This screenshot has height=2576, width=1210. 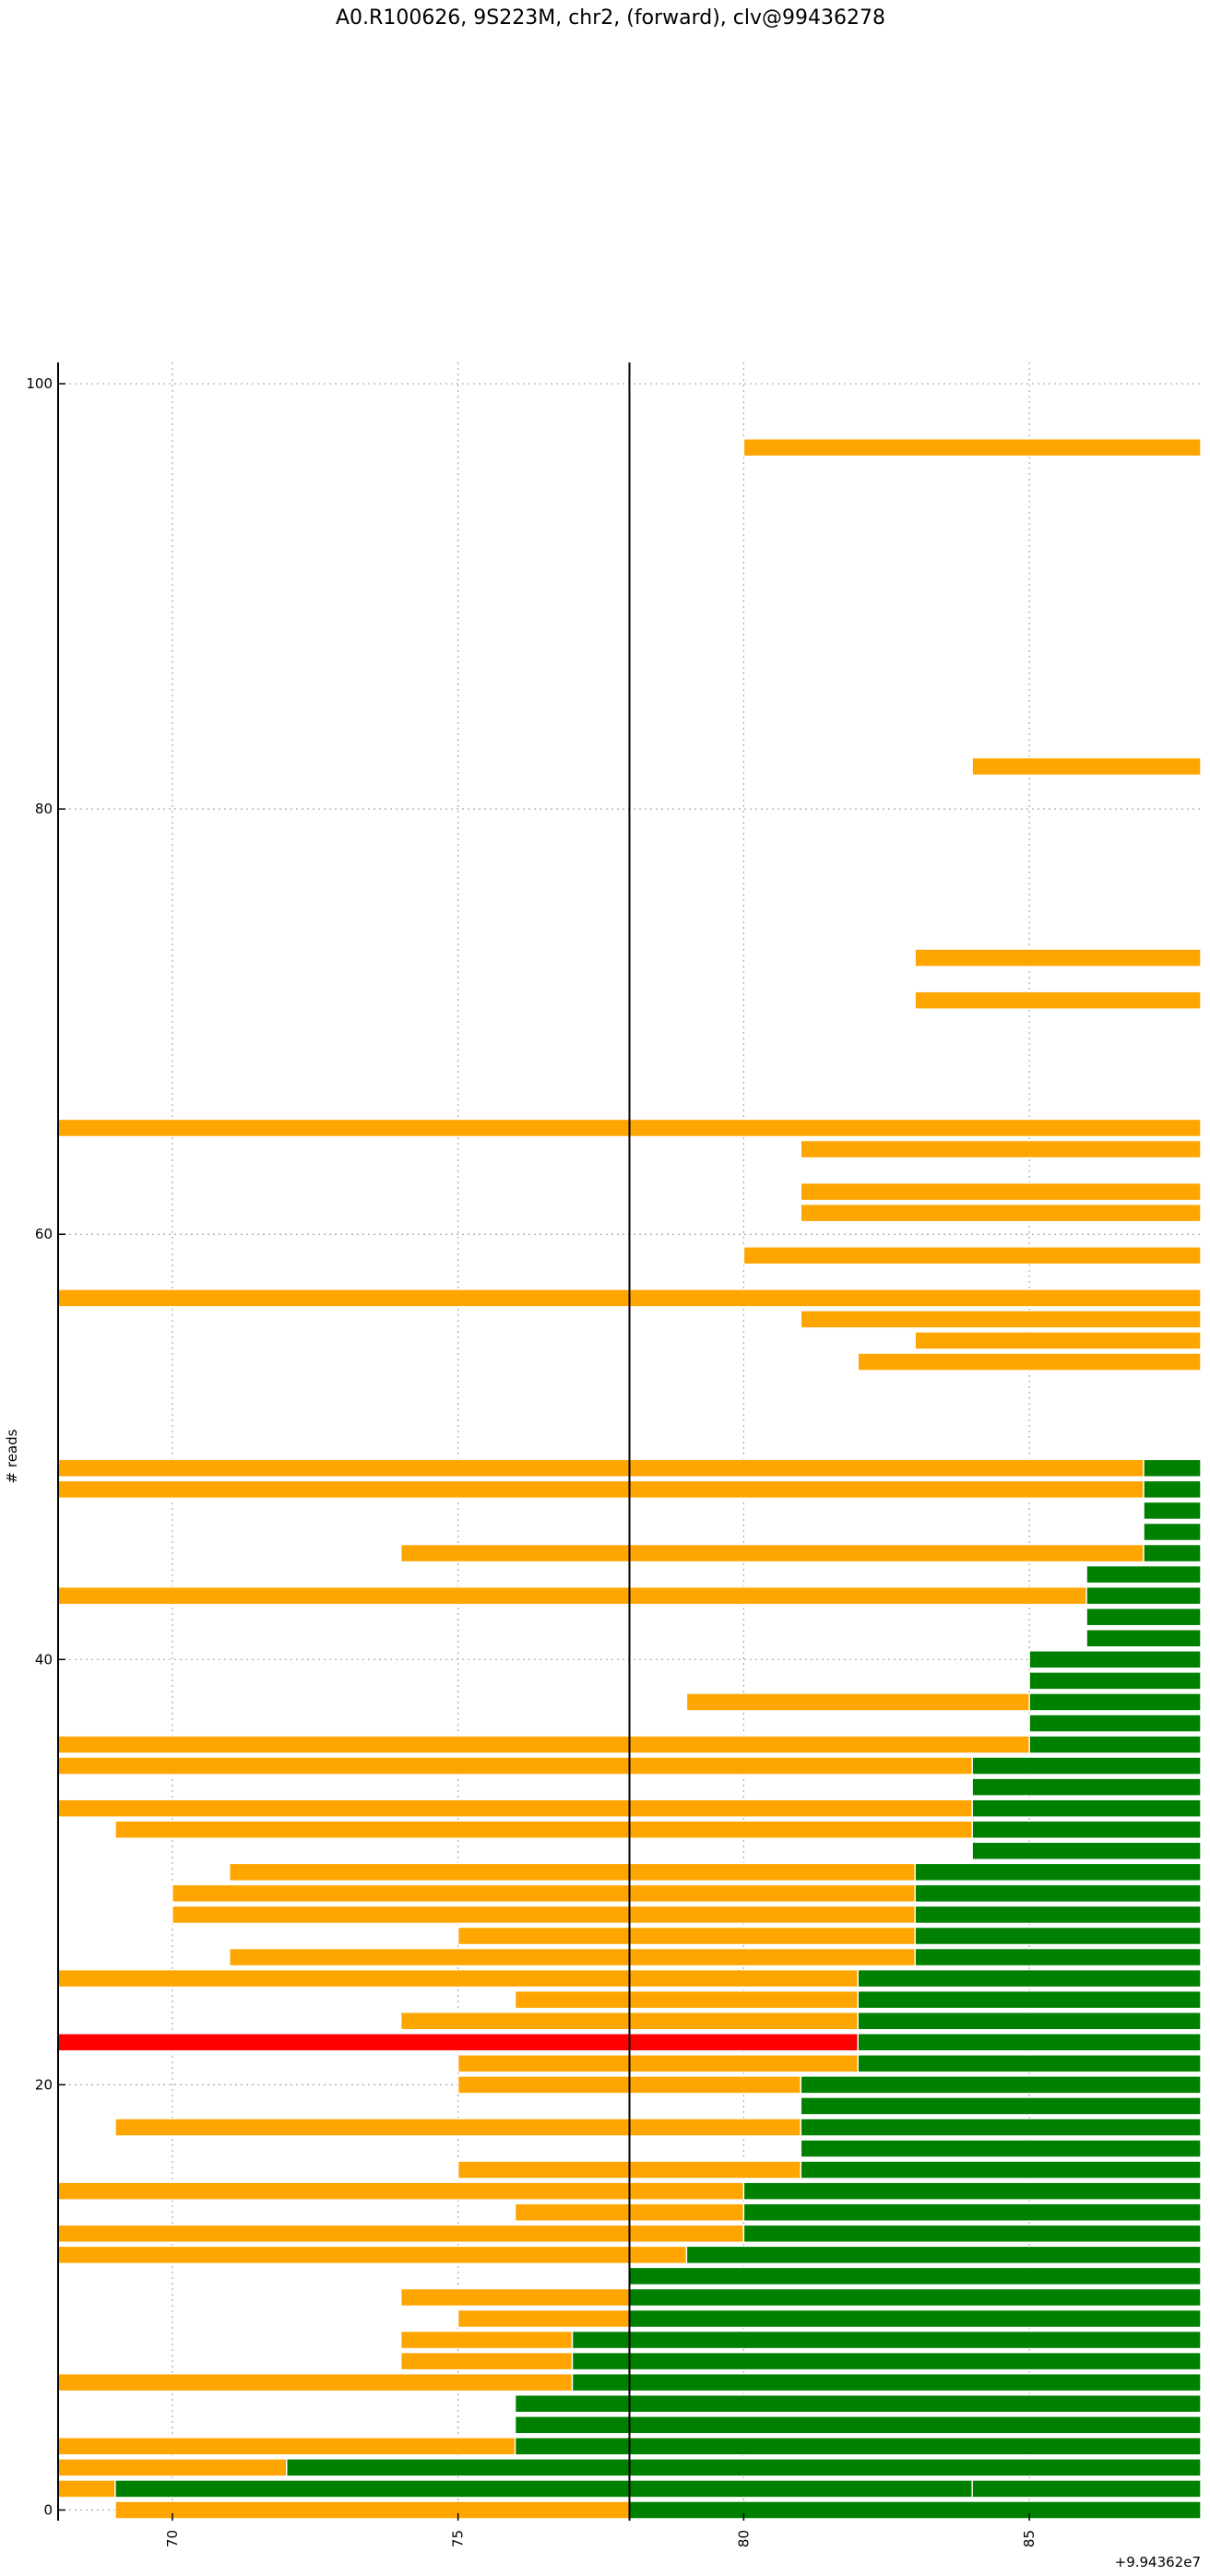 What do you see at coordinates (1158, 2562) in the screenshot?
I see `x-axis-offset-label: +9.94362e7` at bounding box center [1158, 2562].